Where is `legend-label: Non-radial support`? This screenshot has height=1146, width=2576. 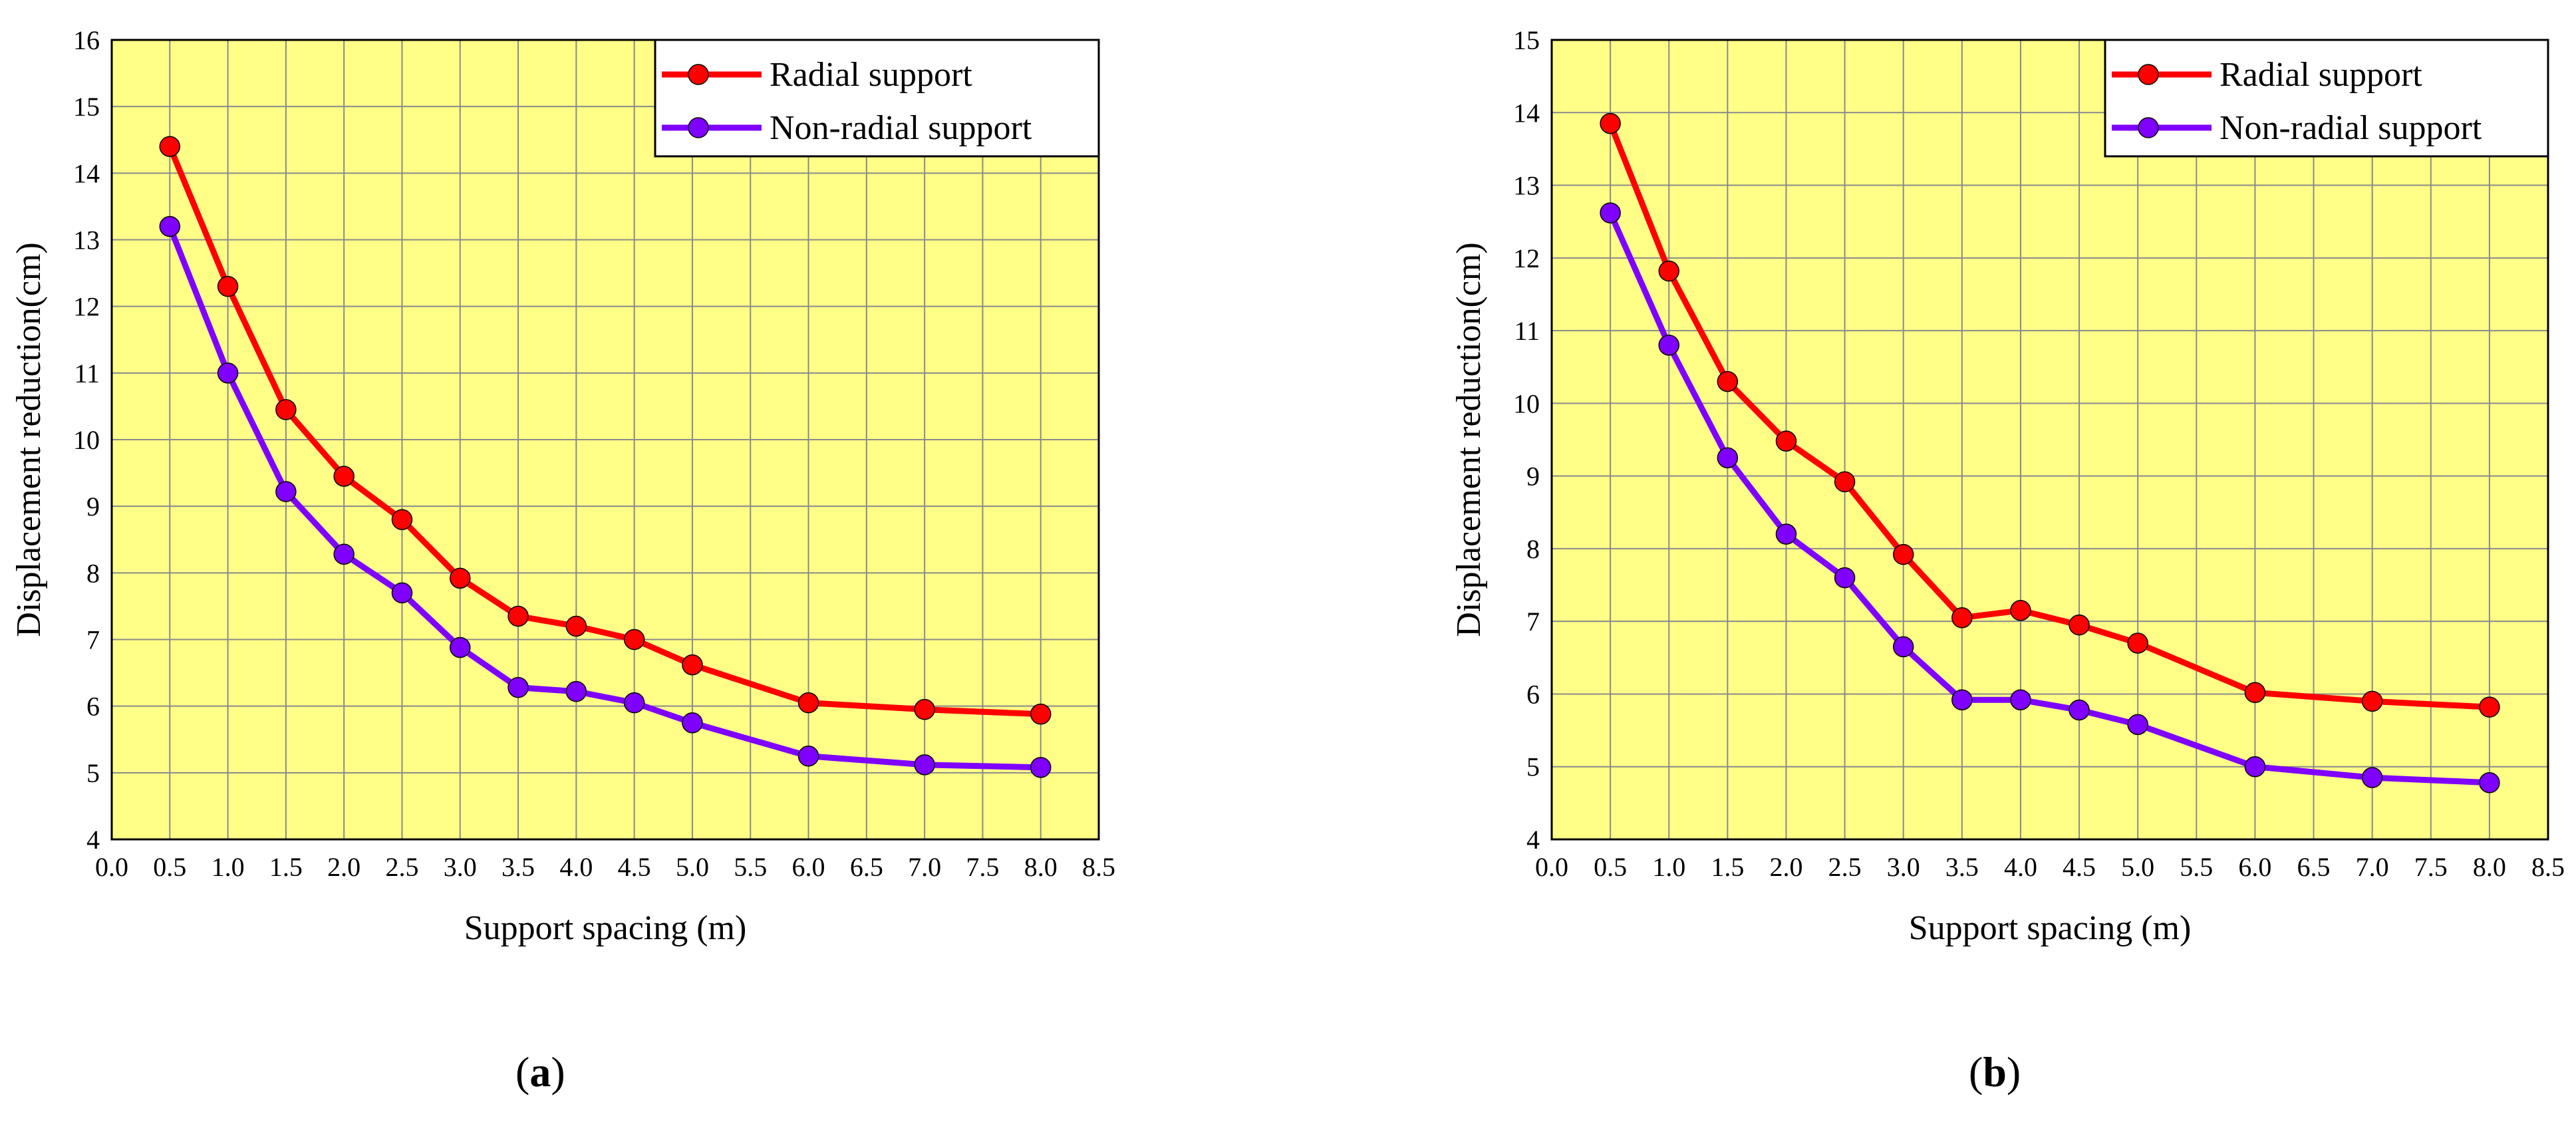 legend-label: Non-radial support is located at coordinates (901, 128).